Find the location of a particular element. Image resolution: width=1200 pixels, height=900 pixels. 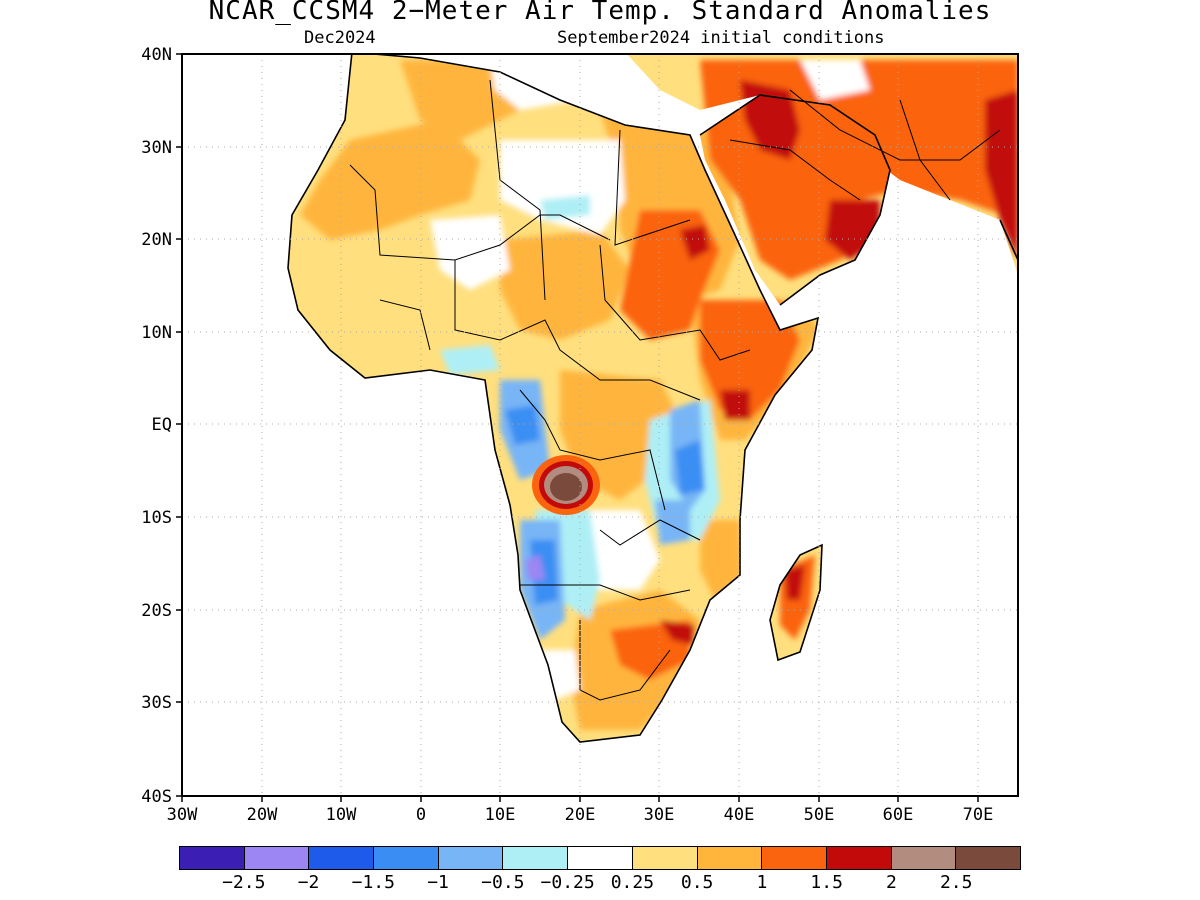

colorbar-label: 1 is located at coordinates (762, 882).